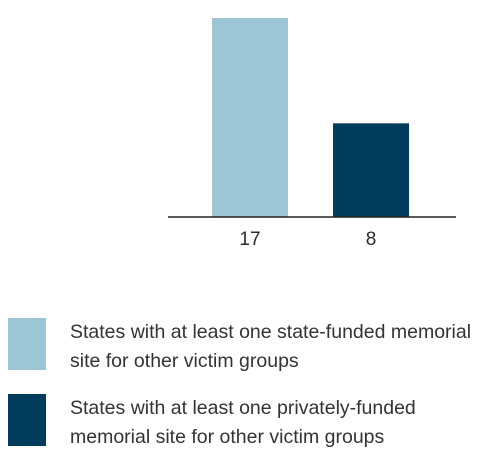 The width and height of the screenshot is (495, 454). What do you see at coordinates (27, 420) in the screenshot?
I see `legend-swatch-privately-funded` at bounding box center [27, 420].